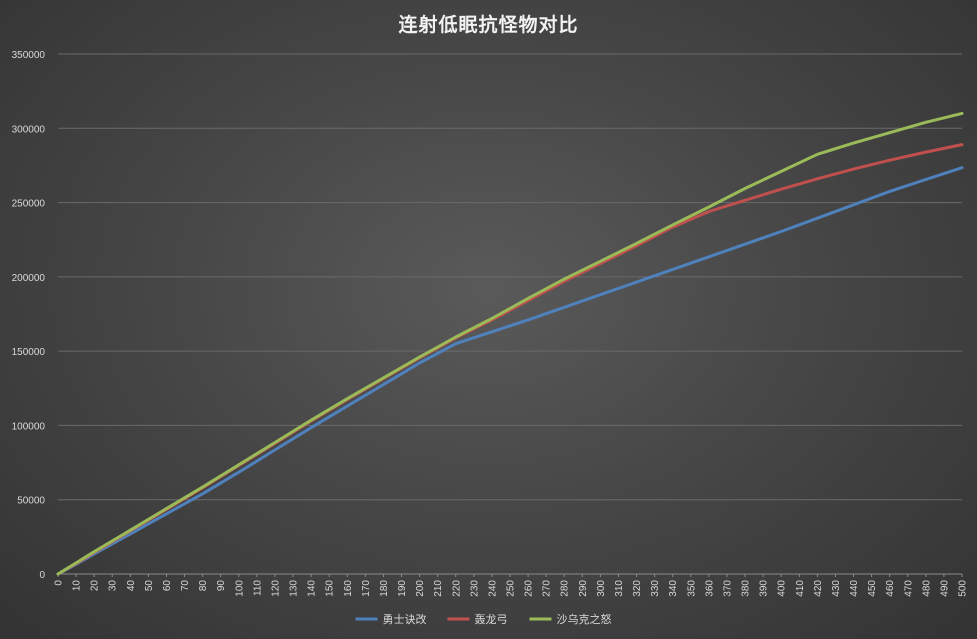  I want to click on x-tick-label: 140, so click(312, 588).